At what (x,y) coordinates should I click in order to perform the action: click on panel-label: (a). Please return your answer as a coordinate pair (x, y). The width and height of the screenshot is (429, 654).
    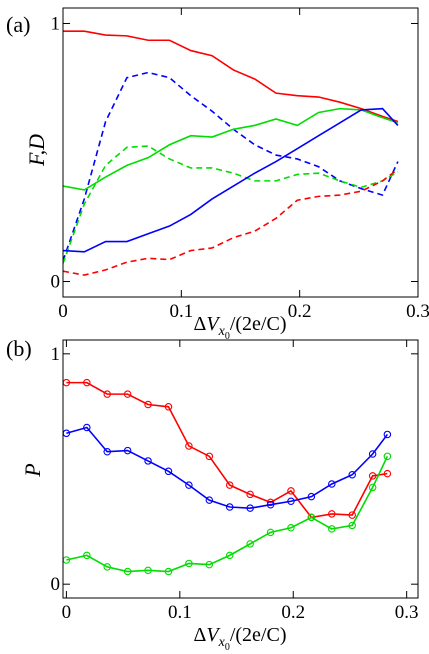
    Looking at the image, I should click on (18, 24).